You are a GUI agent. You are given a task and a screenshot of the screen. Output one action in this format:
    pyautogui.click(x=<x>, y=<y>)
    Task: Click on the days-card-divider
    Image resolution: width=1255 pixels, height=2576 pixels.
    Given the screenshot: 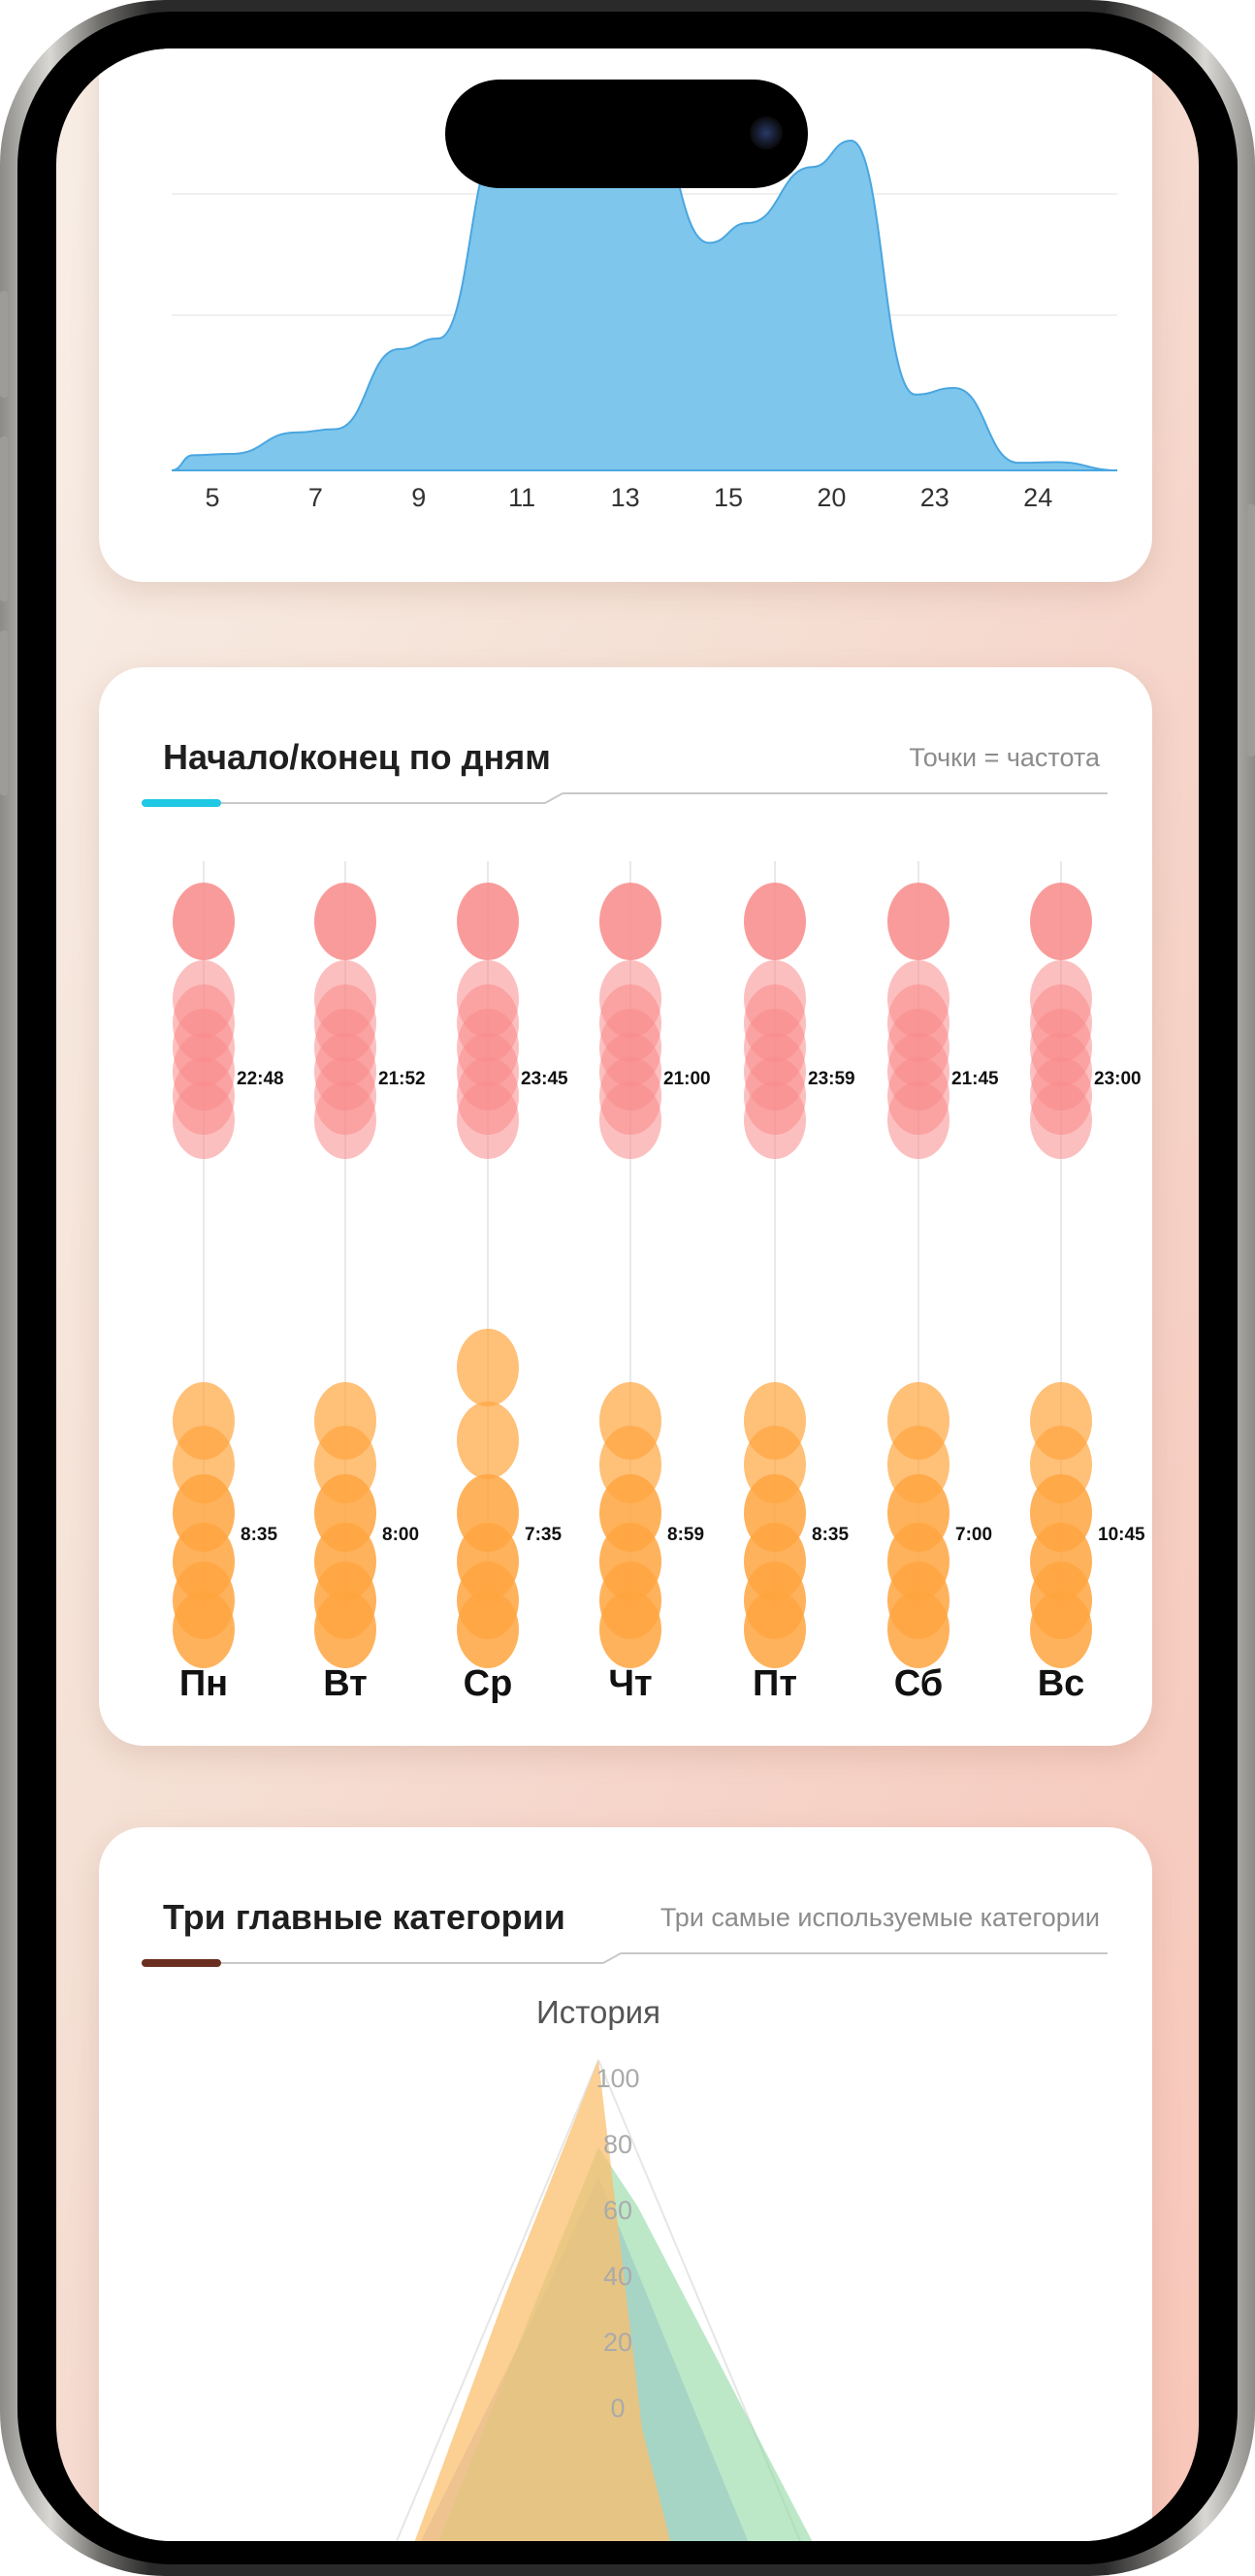 What is the action you would take?
    pyautogui.click(x=625, y=799)
    